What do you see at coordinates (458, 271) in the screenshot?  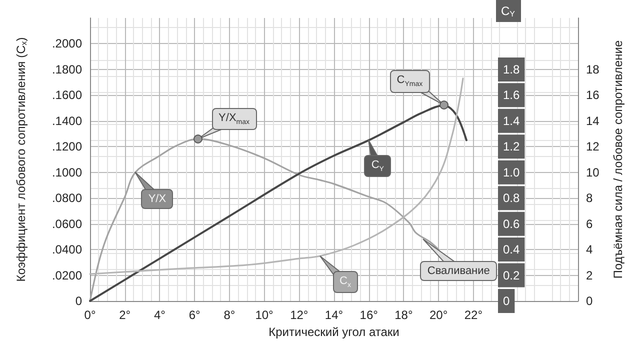 I see `annotation: Сваливание` at bounding box center [458, 271].